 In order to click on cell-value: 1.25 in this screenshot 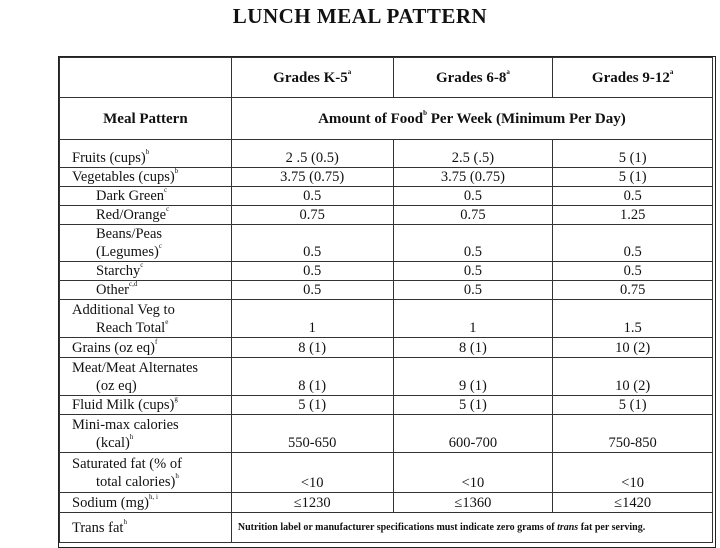, I will do `click(632, 215)`.